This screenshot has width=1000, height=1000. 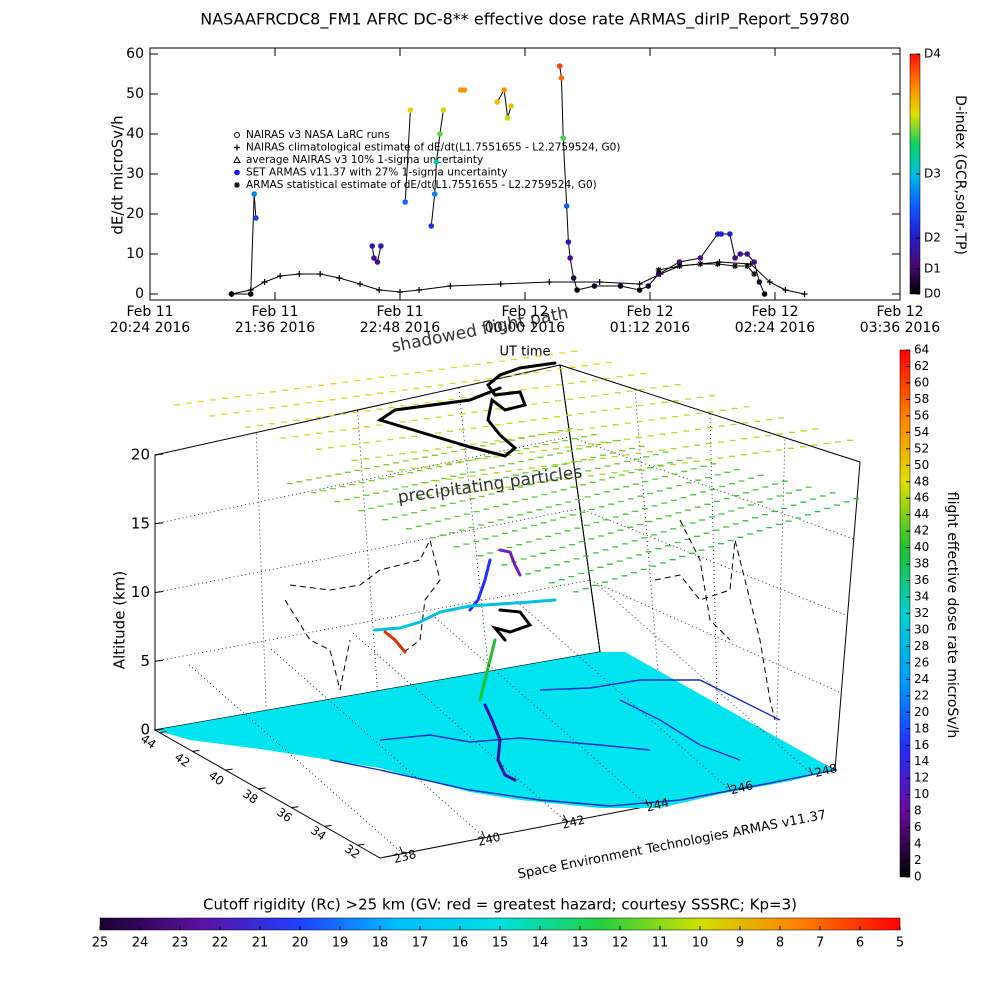 What do you see at coordinates (921, 629) in the screenshot?
I see `colorbar-tick-label: 30` at bounding box center [921, 629].